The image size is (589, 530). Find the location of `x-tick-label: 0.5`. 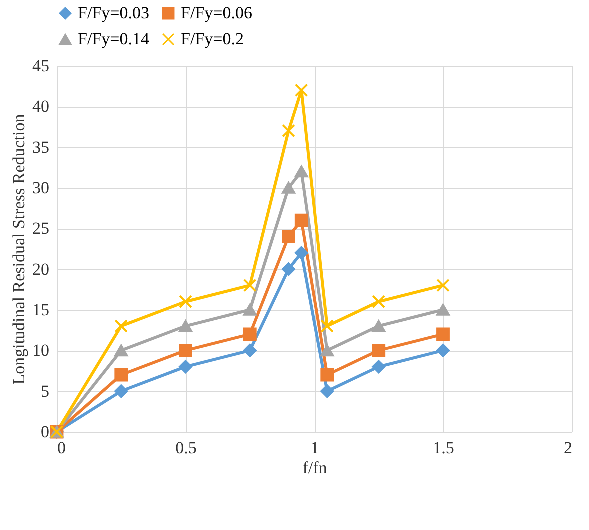

x-tick-label: 0.5 is located at coordinates (186, 448).